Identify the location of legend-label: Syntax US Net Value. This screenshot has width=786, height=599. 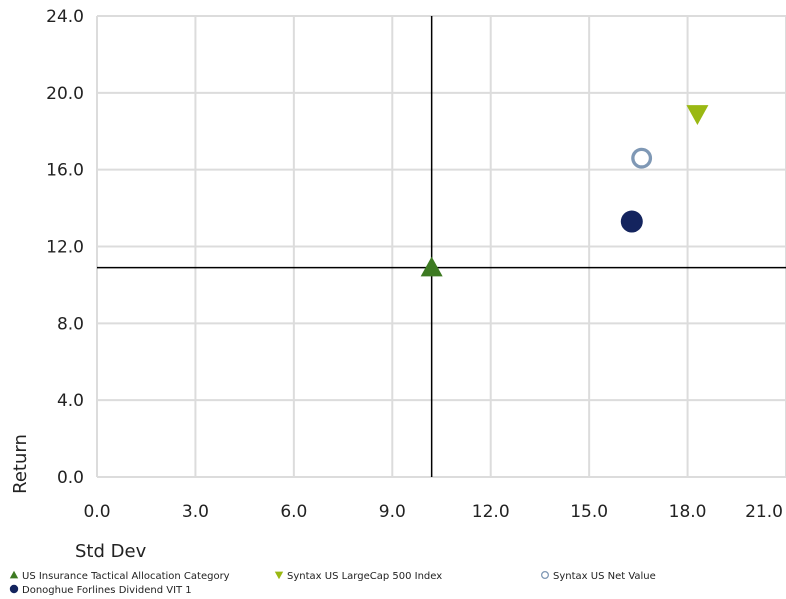
(604, 576).